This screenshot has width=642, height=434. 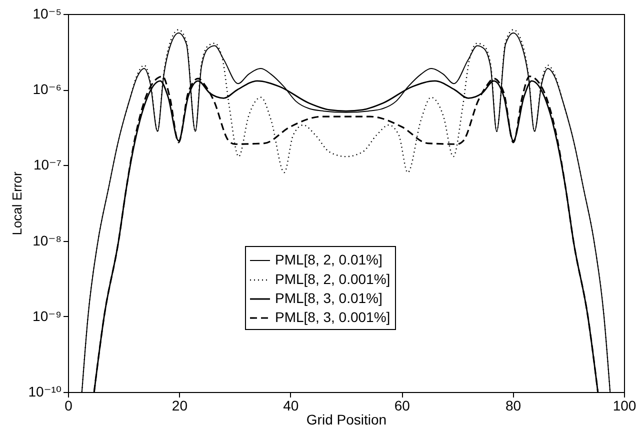 I want to click on legend-label: PML[8, 3, 0.001%], so click(x=332, y=317).